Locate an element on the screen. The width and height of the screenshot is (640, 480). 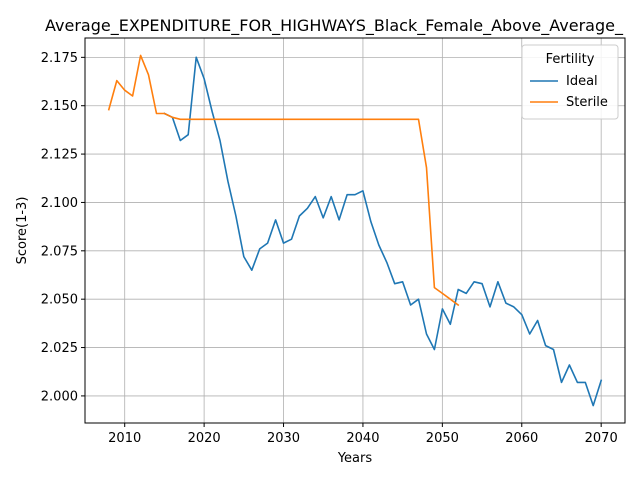
x-tick-label: 2060 is located at coordinates (521, 438).